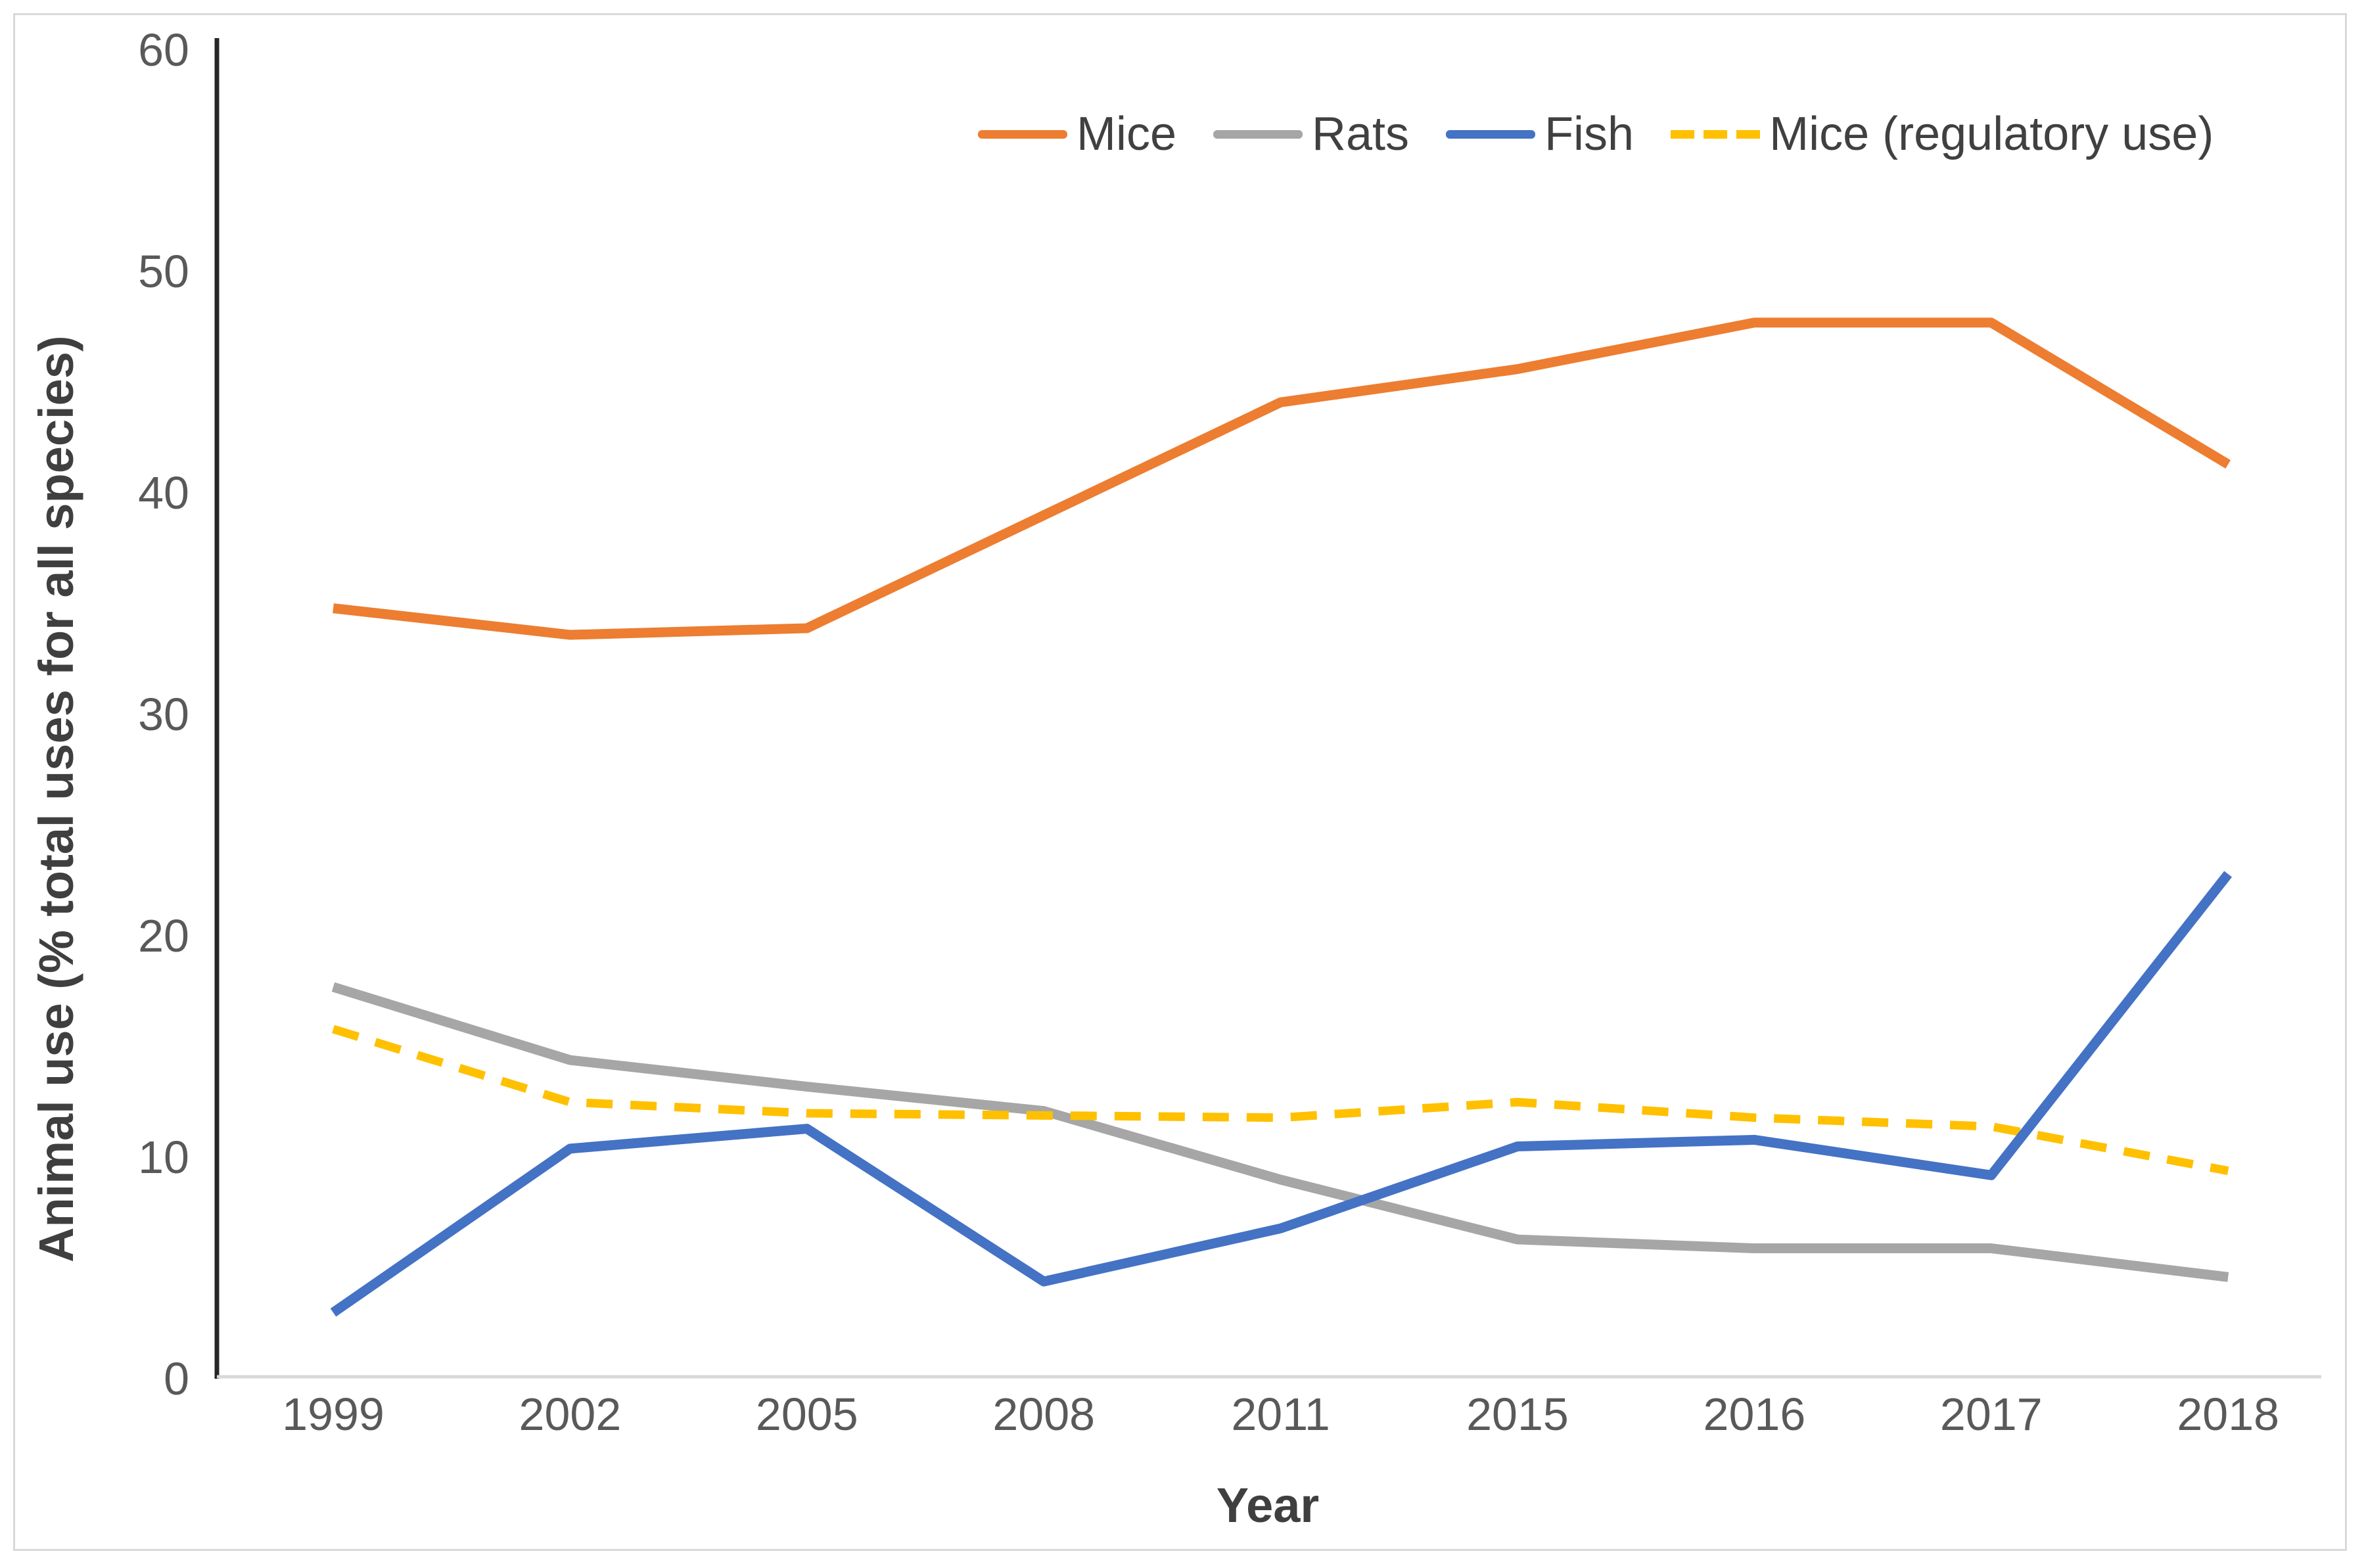 This screenshot has height=1568, width=2364. What do you see at coordinates (164, 935) in the screenshot?
I see `y-tick-label: 20` at bounding box center [164, 935].